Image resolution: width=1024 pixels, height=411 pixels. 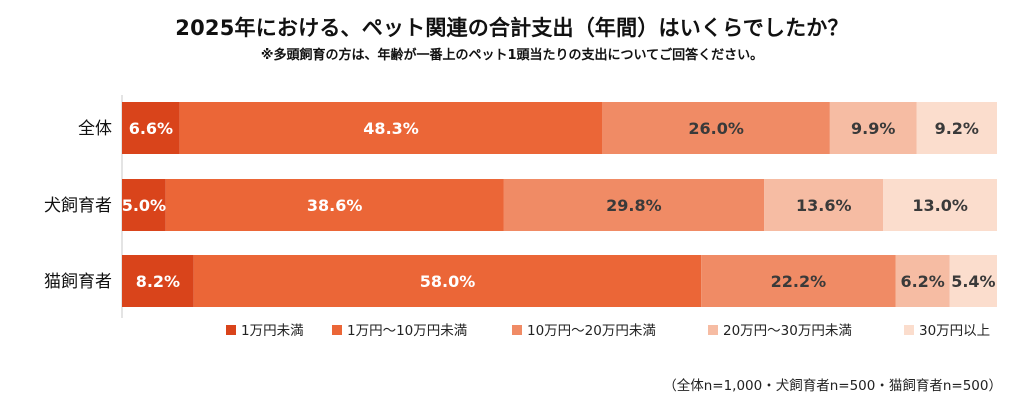 I want to click on data-label: 48.3%, so click(x=391, y=128).